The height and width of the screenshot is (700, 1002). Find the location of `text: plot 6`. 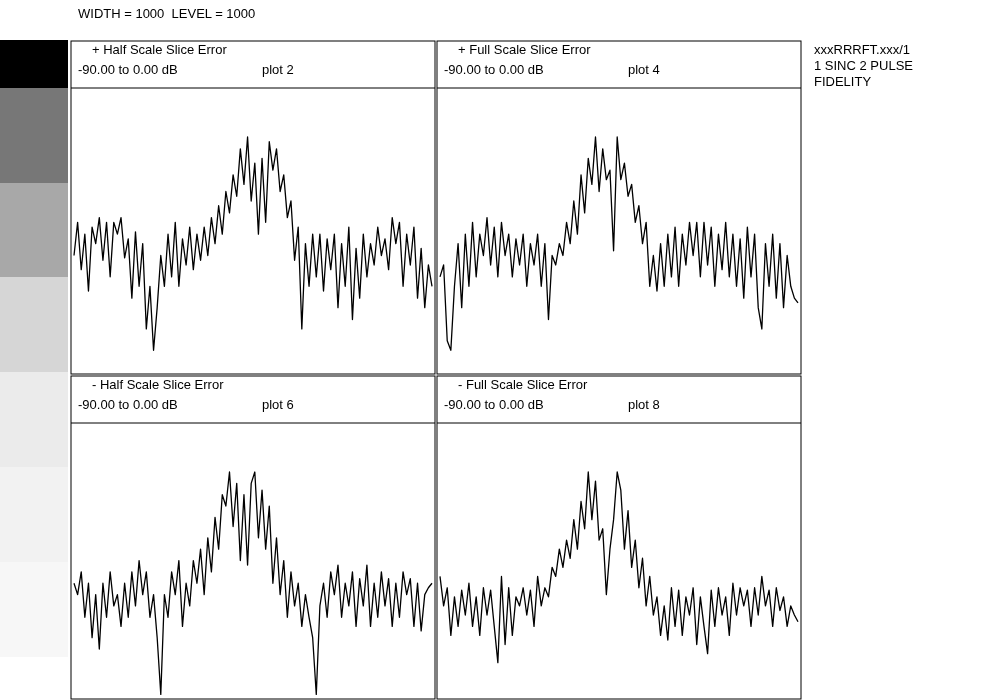

text: plot 6 is located at coordinates (278, 404).